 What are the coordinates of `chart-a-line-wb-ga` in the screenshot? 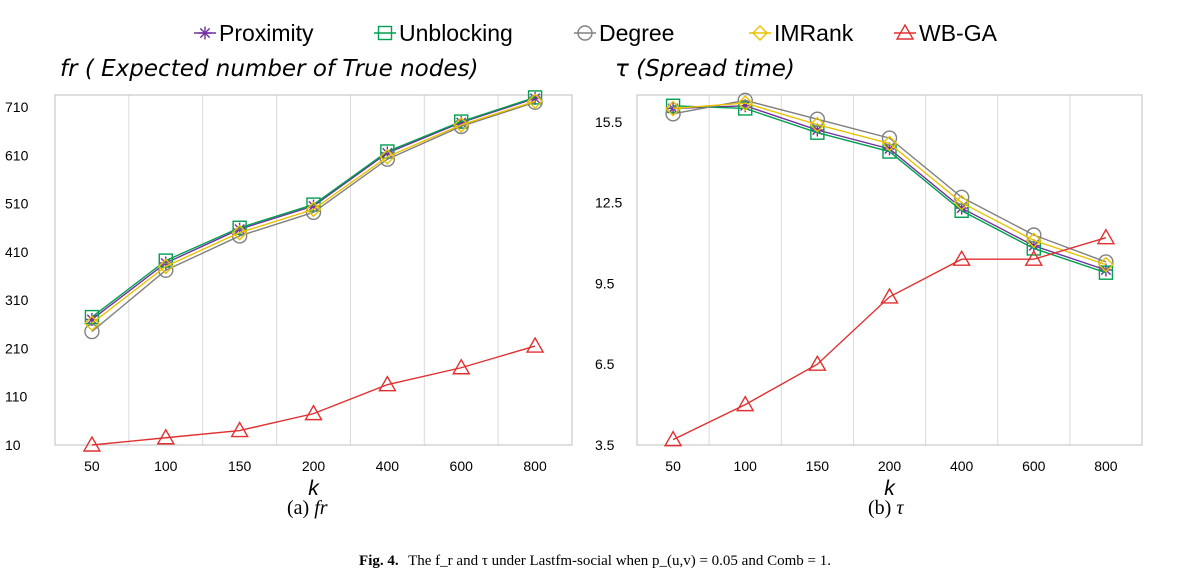 It's located at (313, 395).